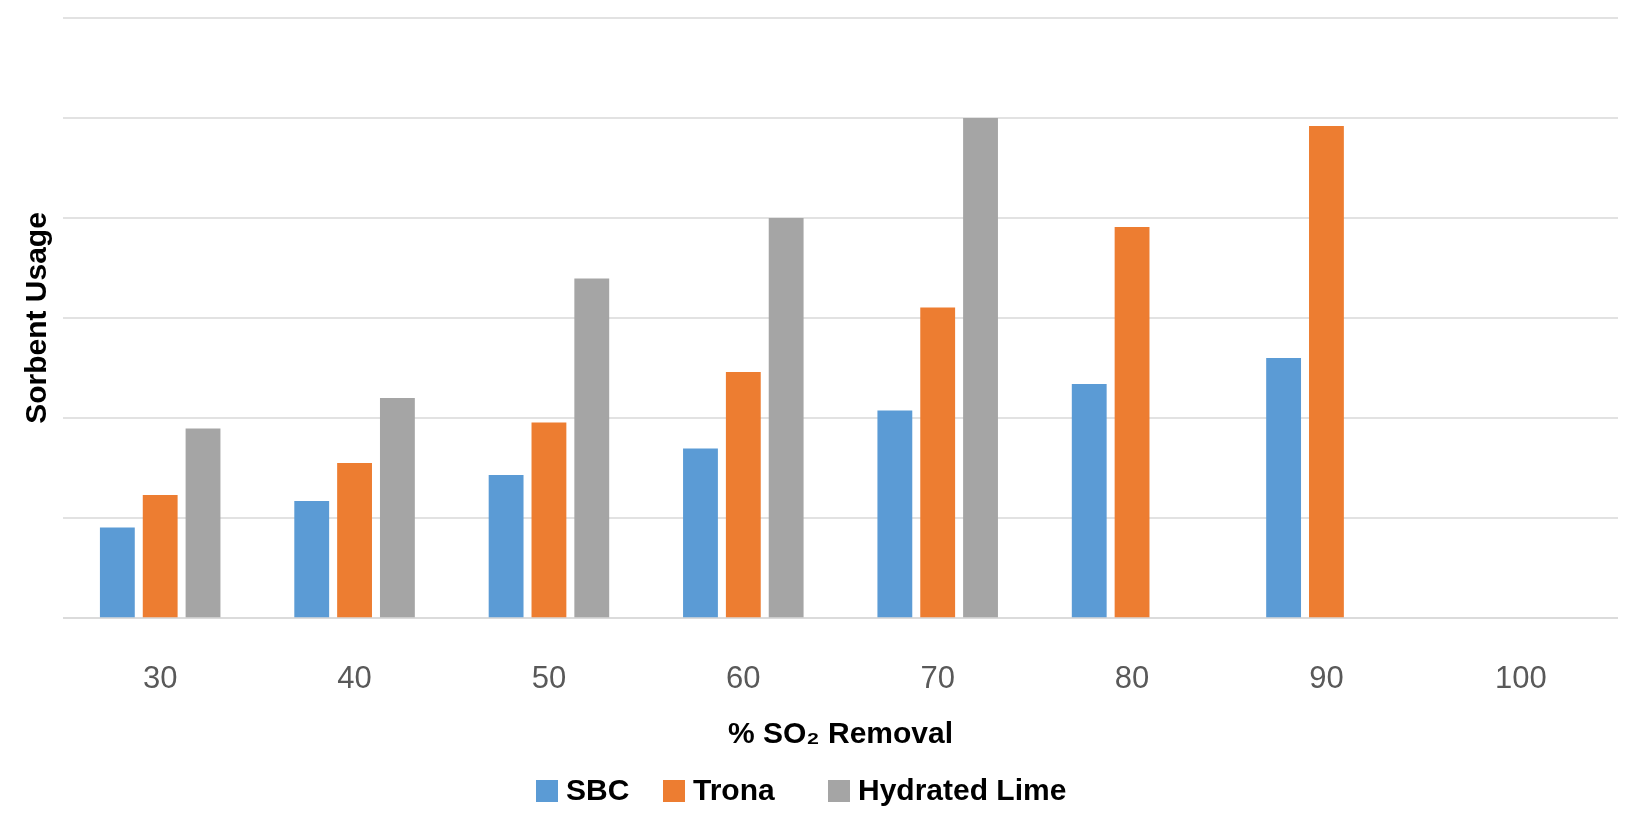  I want to click on x-tick-label: 70, so click(937, 677).